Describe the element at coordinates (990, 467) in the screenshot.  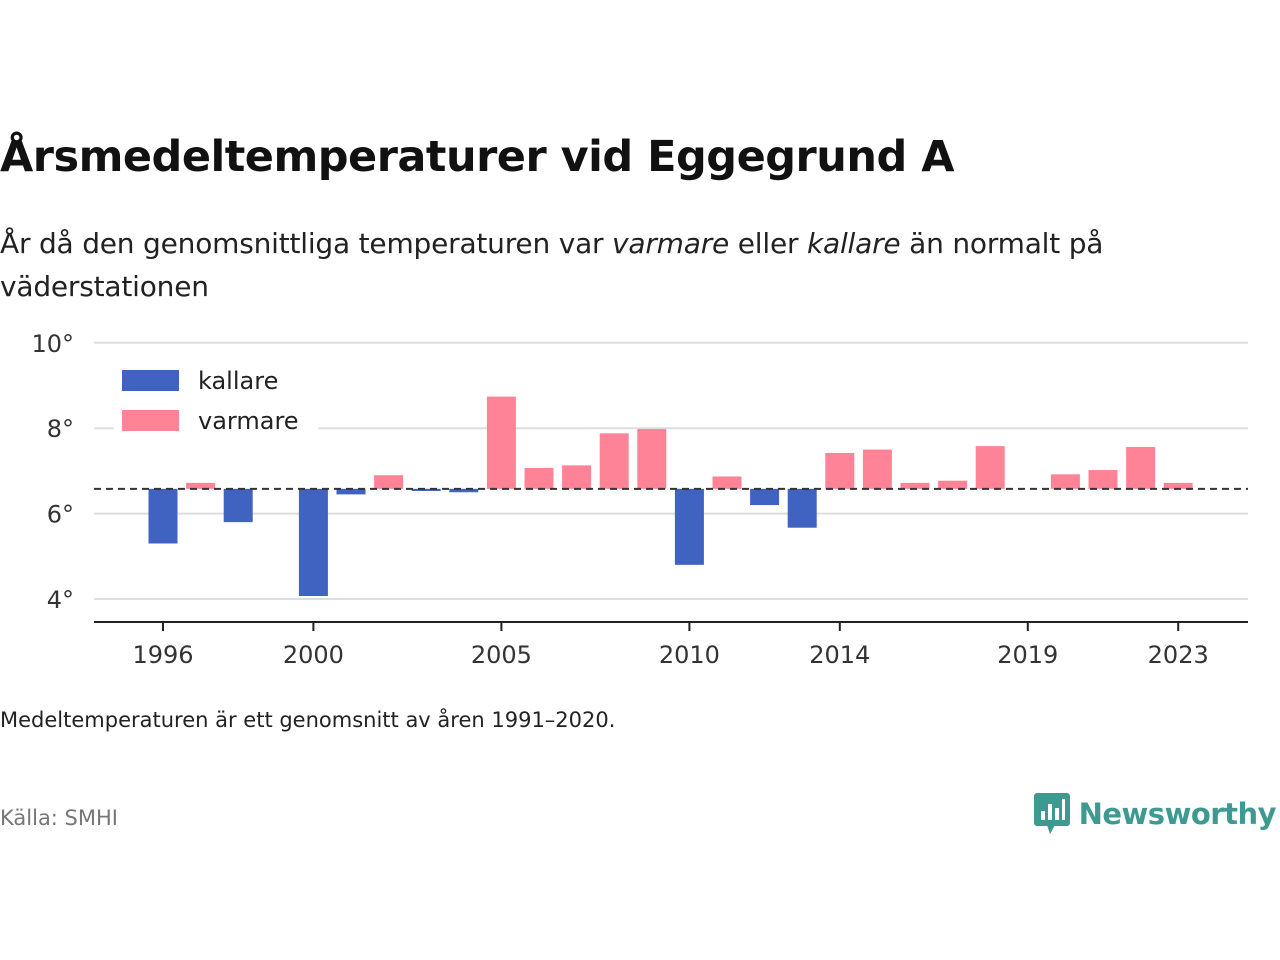
I see `bar-warmer-2018` at that location.